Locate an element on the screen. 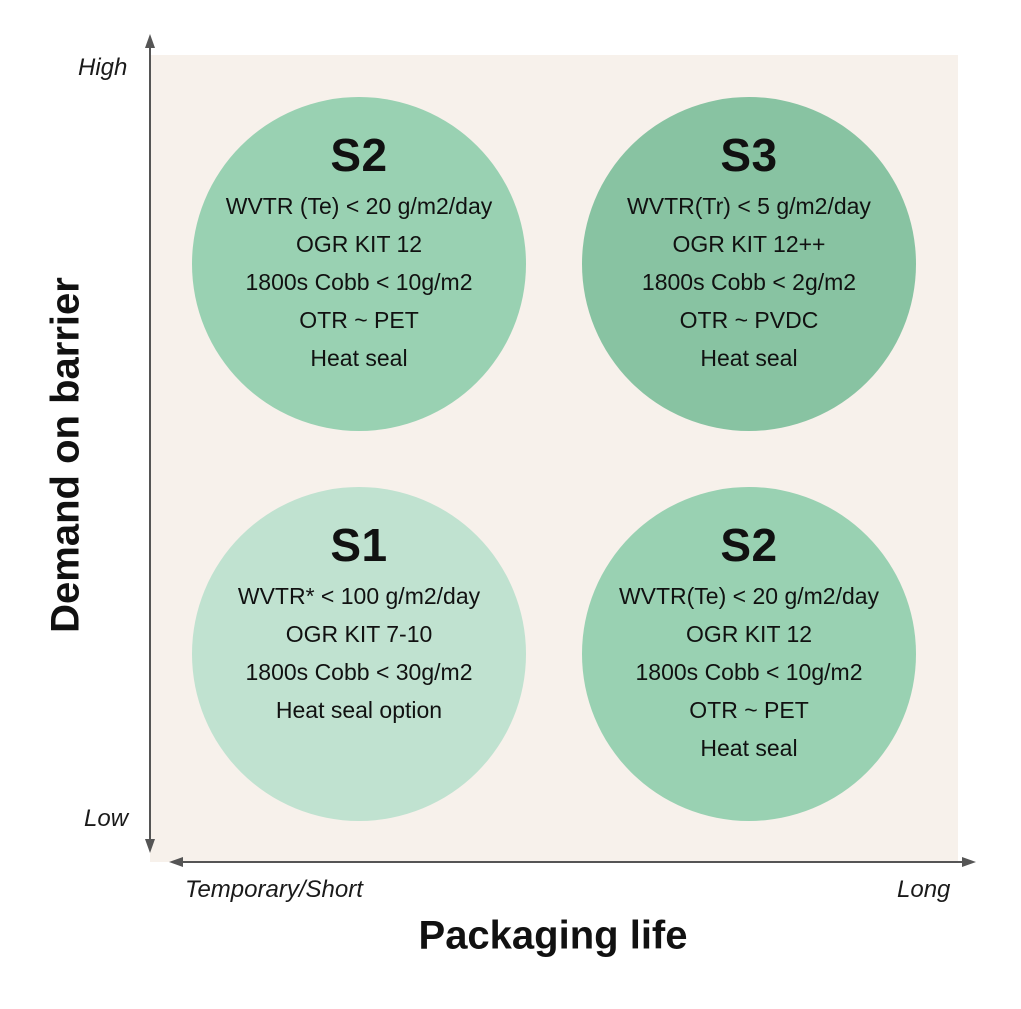  quadrant-spec-line: OTR ~ PVDC is located at coordinates (749, 320).